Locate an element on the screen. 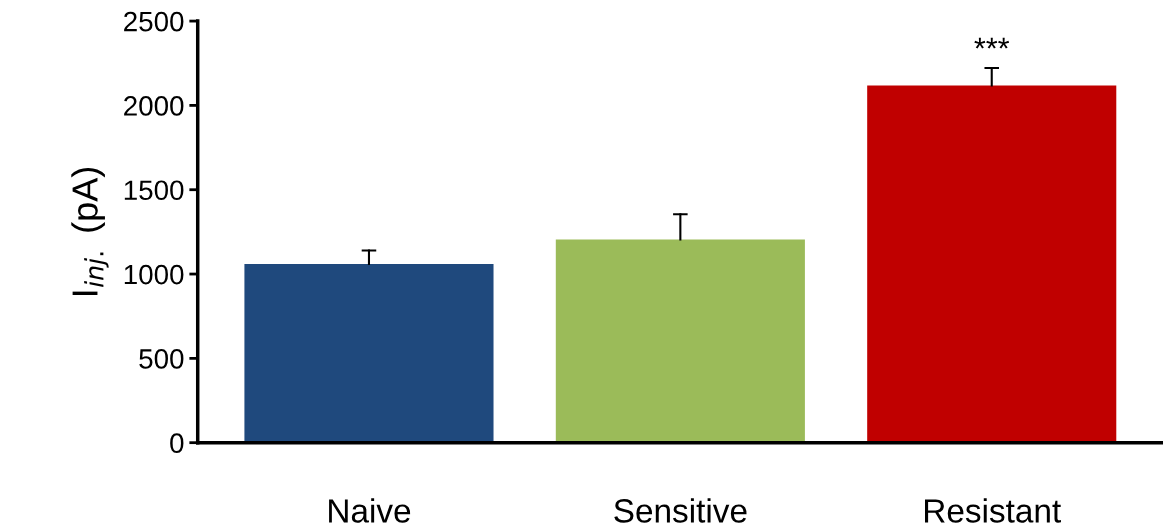  y-tick-label: 1000 is located at coordinates (154, 274).